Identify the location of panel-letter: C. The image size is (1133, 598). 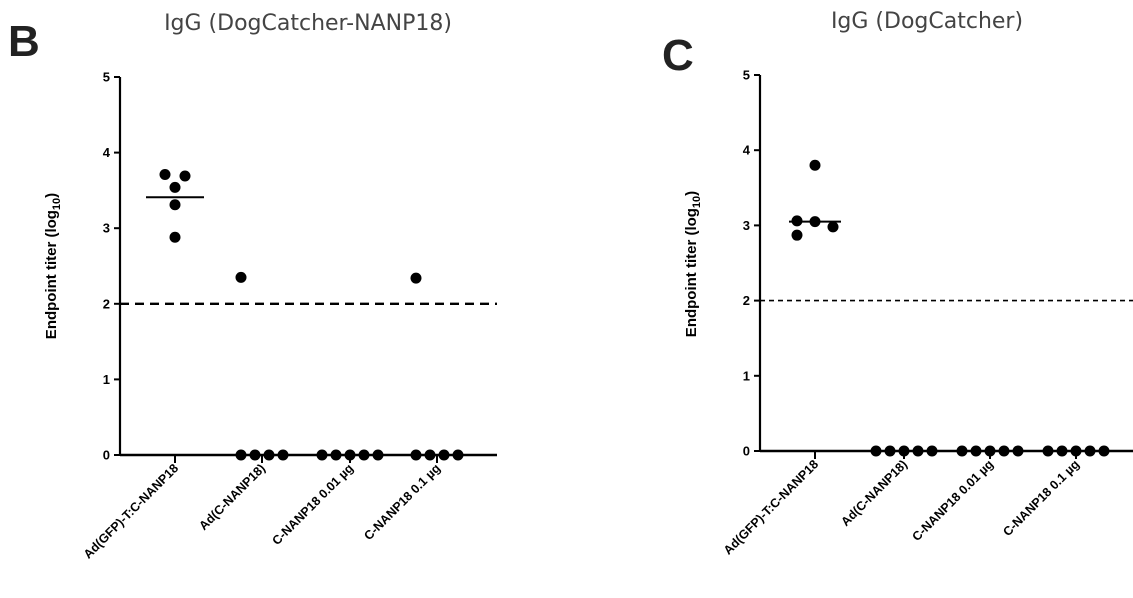
(678, 55).